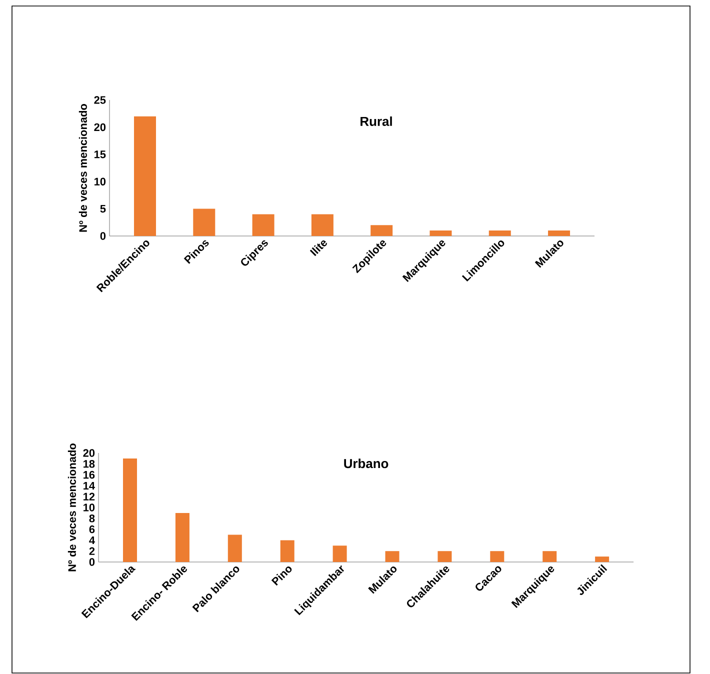 This screenshot has height=674, width=710. I want to click on y-tick-label: 8, so click(92, 518).